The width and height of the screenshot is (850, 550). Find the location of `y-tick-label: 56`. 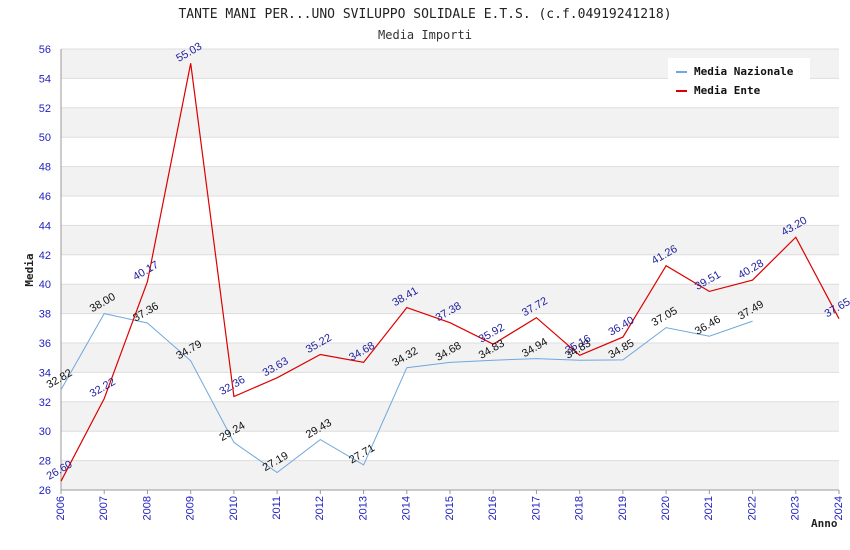

y-tick-label: 56 is located at coordinates (45, 50).